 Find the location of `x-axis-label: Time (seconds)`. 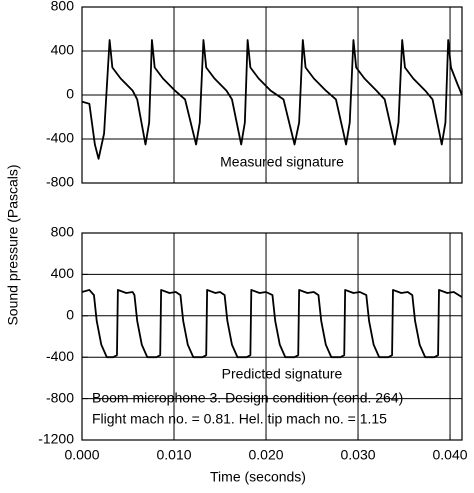

x-axis-label: Time (seconds) is located at coordinates (258, 477).